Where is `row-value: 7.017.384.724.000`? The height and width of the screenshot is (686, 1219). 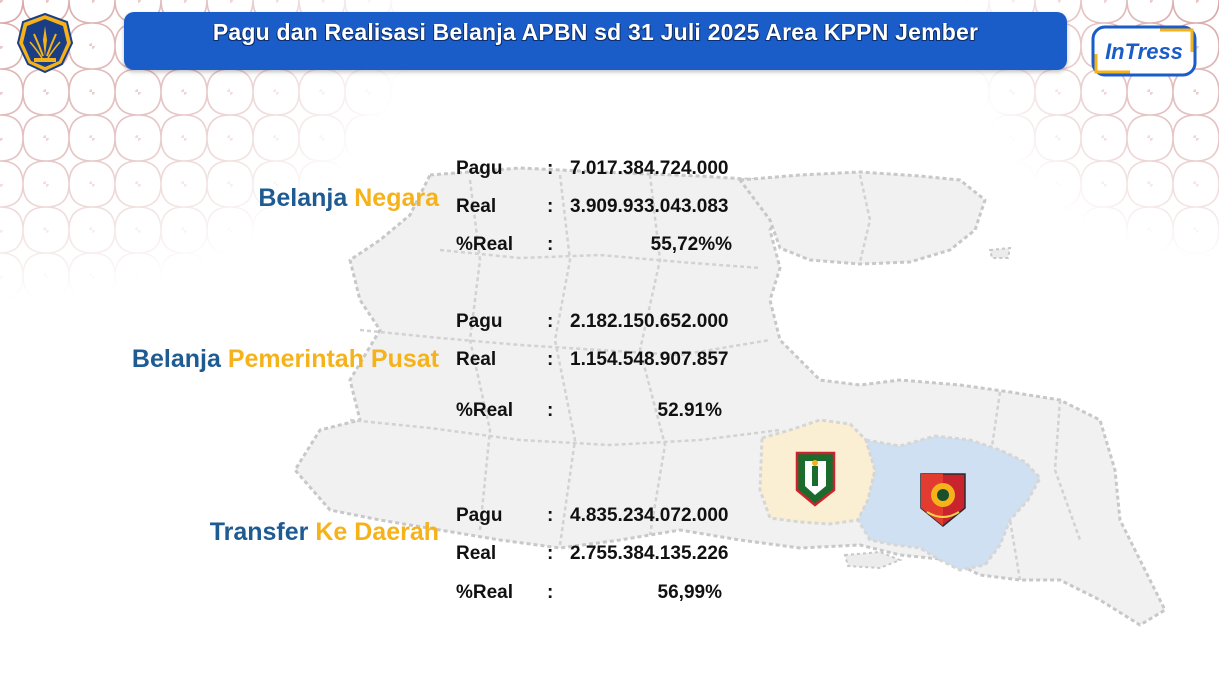
row-value: 7.017.384.724.000 is located at coordinates (649, 168).